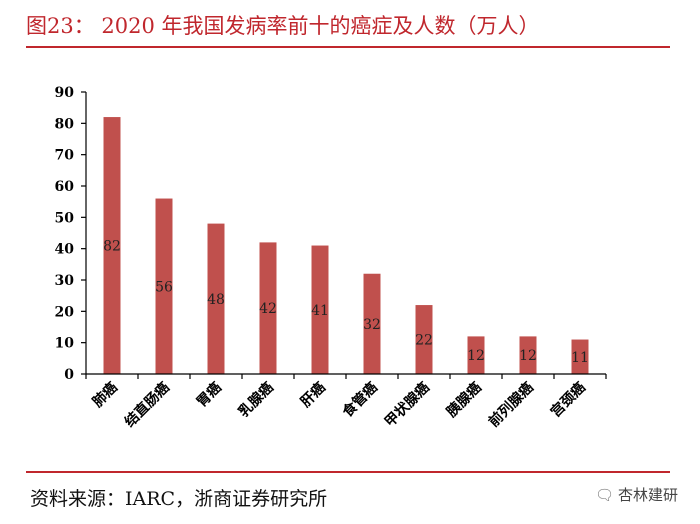  I want to click on bar-value-label: 56, so click(164, 287).